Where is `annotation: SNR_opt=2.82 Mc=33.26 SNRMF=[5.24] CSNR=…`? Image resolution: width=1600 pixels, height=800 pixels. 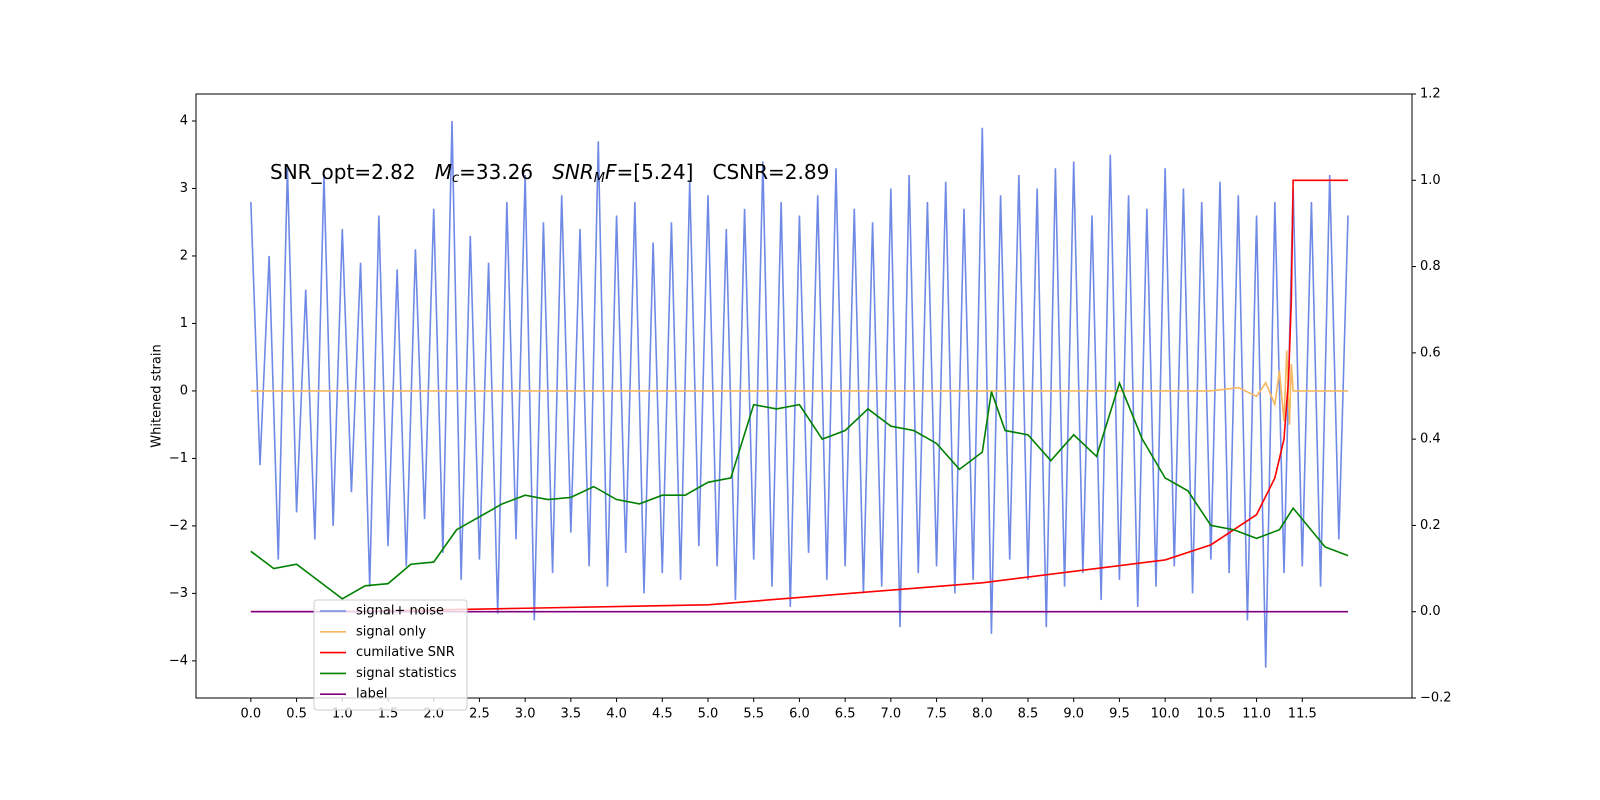 annotation: SNR_opt=2.82 Mc=33.26 SNRMF=[5.24] CSNR=… is located at coordinates (549, 173).